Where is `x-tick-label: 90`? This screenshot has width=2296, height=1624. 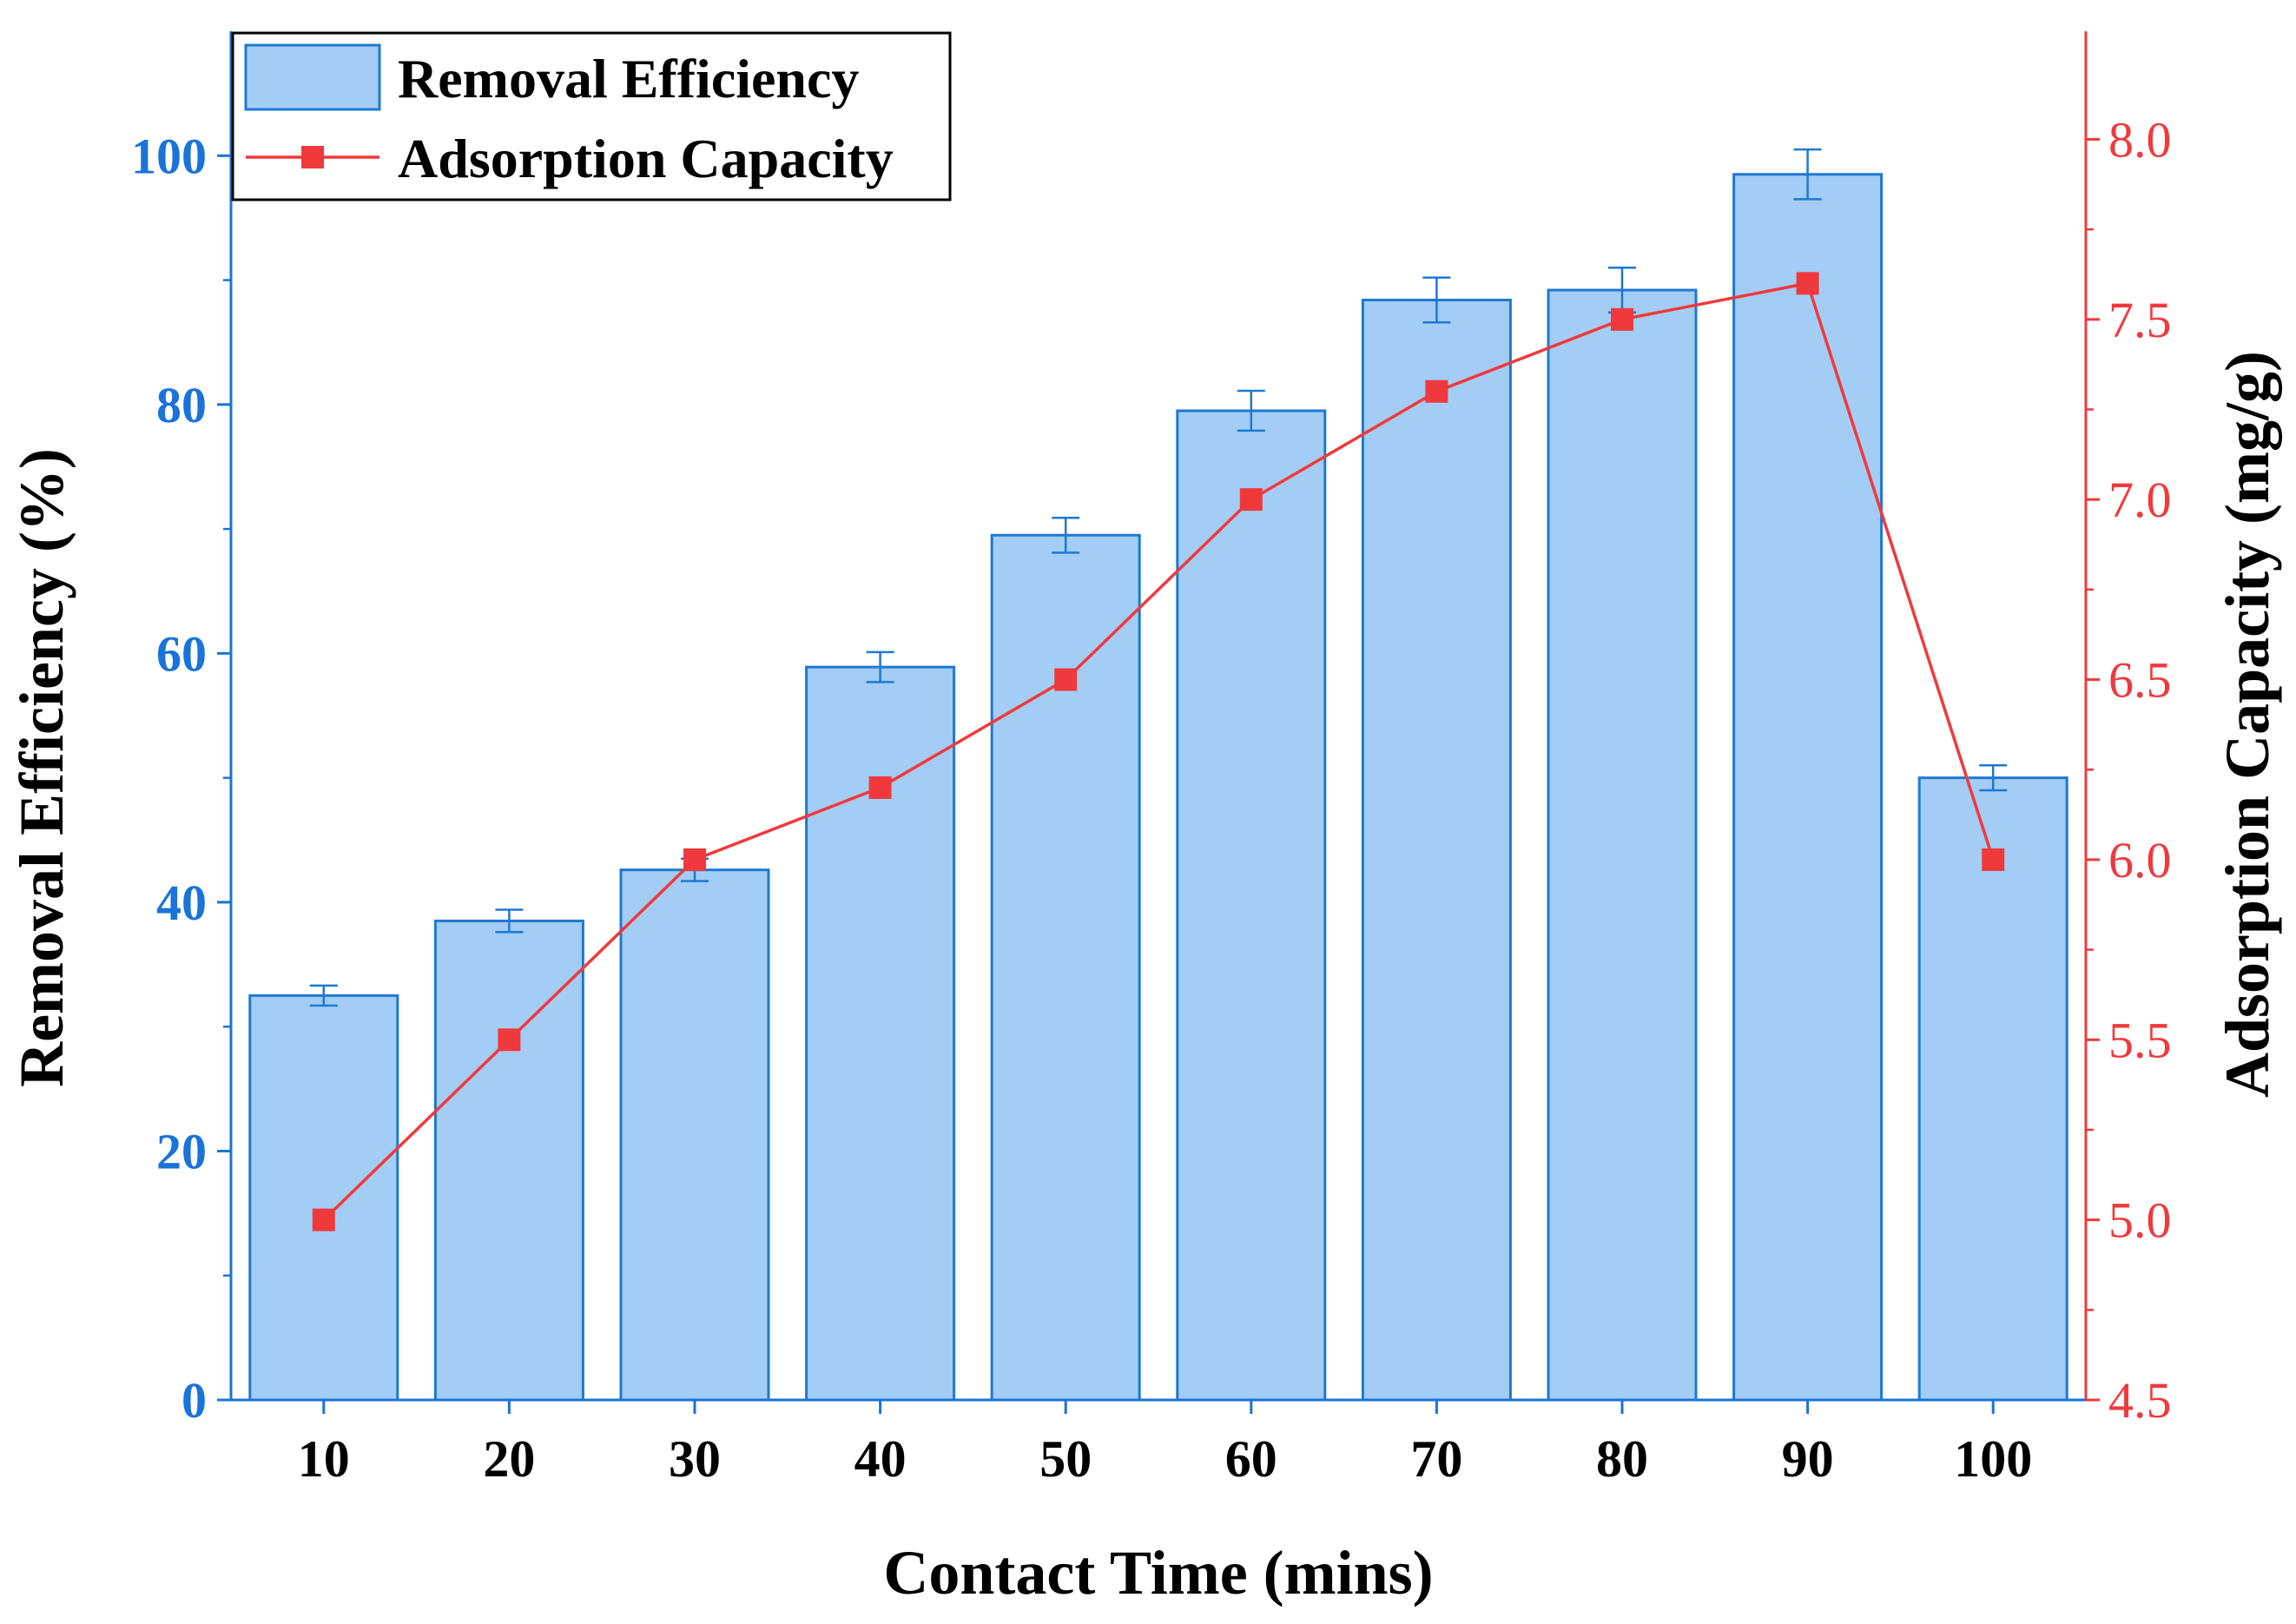 x-tick-label: 90 is located at coordinates (1808, 1459).